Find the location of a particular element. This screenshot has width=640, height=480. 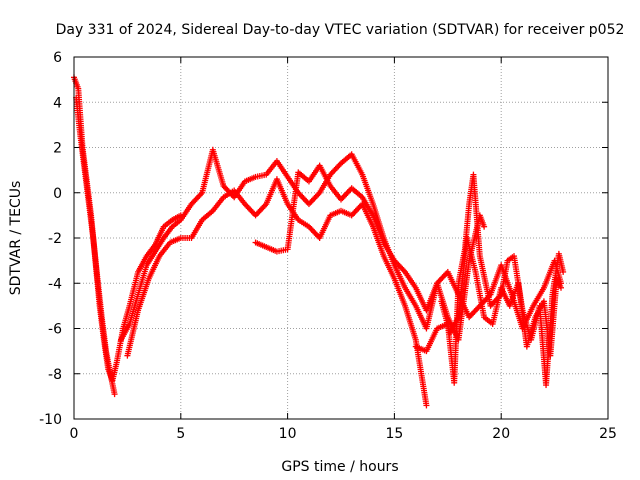

y-tick-label: 2 is located at coordinates (57, 149).